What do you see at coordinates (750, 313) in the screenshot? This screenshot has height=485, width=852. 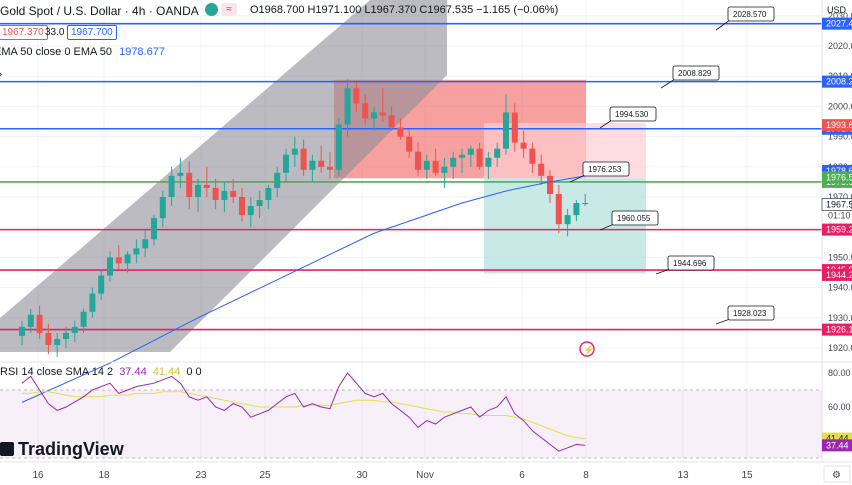 I see `callout-label-1928.023: 1928.023` at bounding box center [750, 313].